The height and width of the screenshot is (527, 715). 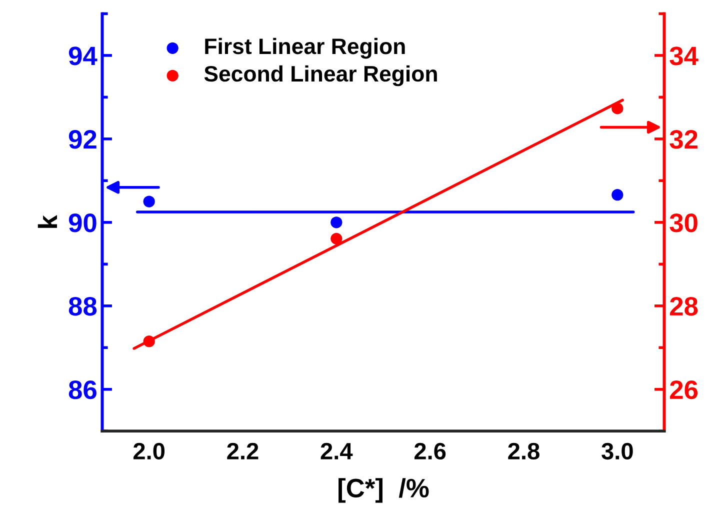 What do you see at coordinates (617, 451) in the screenshot?
I see `x-tick-label: 3.0` at bounding box center [617, 451].